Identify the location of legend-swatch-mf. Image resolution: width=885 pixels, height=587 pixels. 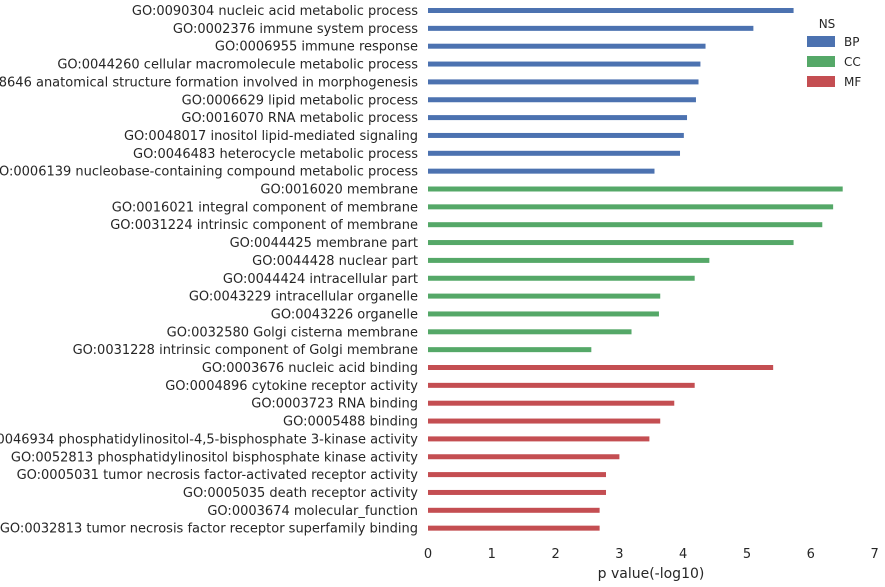
(821, 81).